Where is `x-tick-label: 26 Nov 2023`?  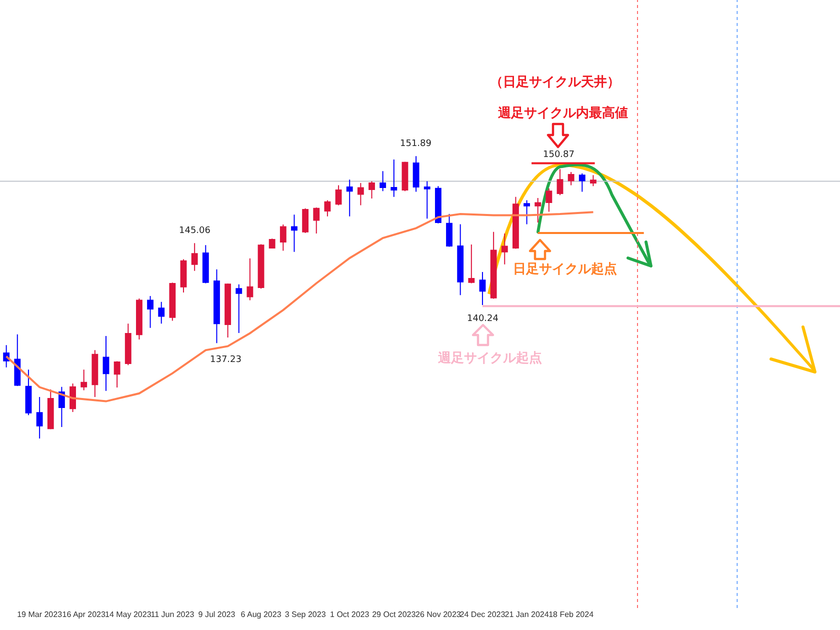 x-tick-label: 26 Nov 2023 is located at coordinates (439, 614).